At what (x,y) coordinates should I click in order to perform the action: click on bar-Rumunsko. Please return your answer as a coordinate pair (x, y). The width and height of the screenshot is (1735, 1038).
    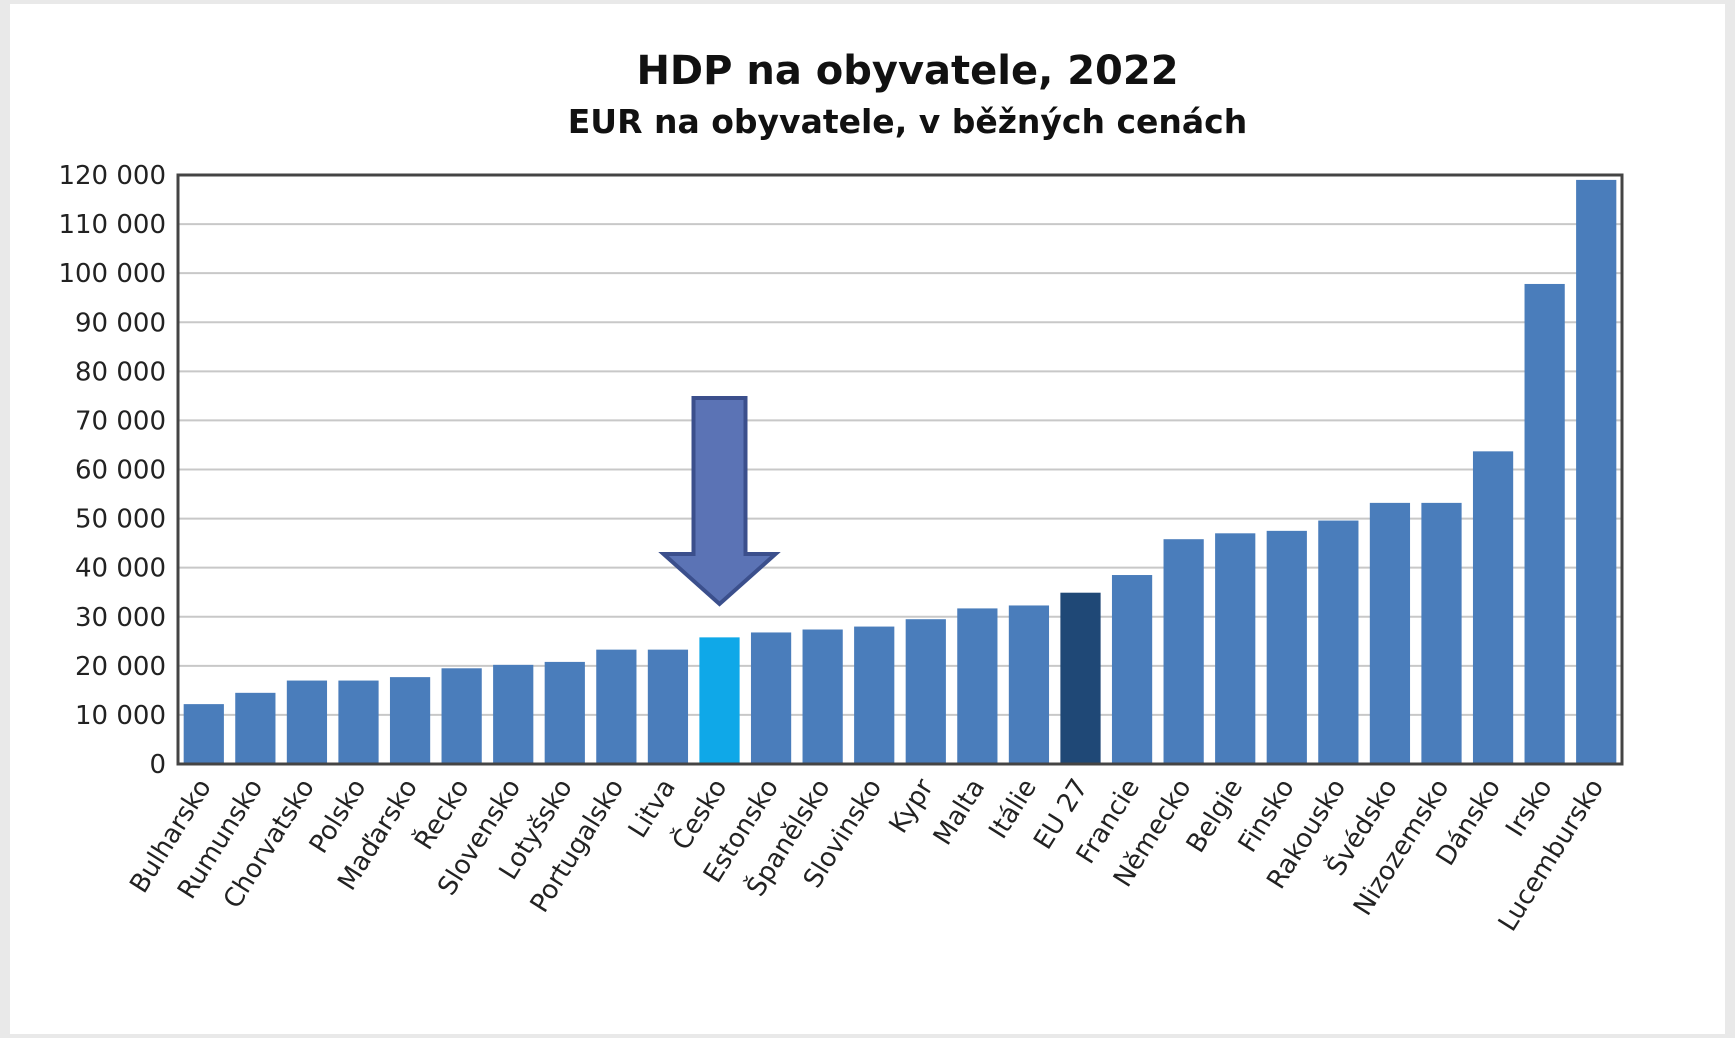
    Looking at the image, I should click on (255, 728).